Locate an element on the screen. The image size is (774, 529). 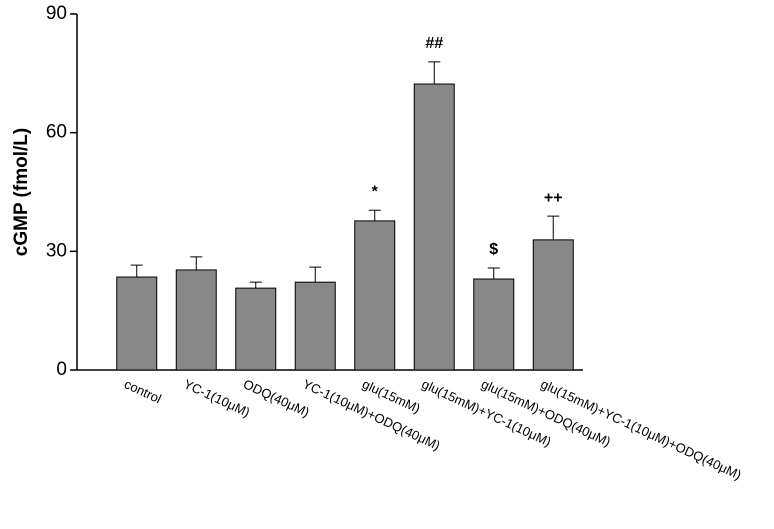
y-tick-label: 0 is located at coordinates (61, 369).